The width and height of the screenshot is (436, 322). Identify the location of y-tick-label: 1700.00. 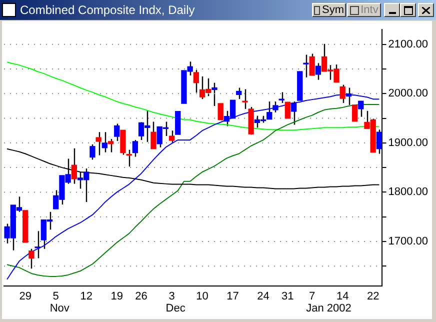
(408, 241).